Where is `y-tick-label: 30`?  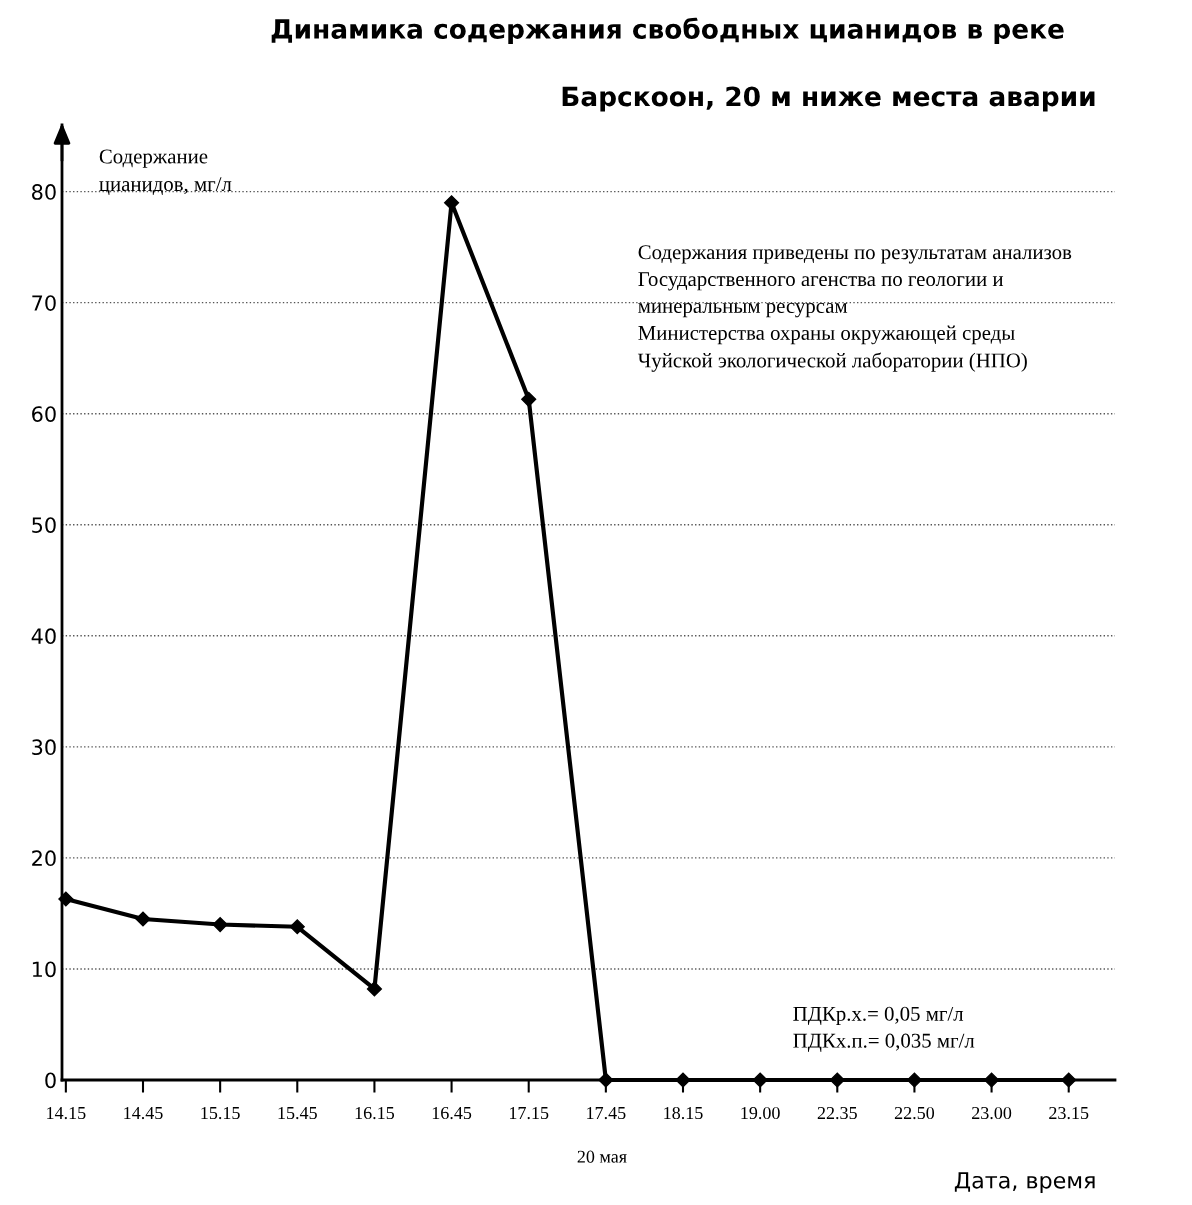
y-tick-label: 30 is located at coordinates (44, 747).